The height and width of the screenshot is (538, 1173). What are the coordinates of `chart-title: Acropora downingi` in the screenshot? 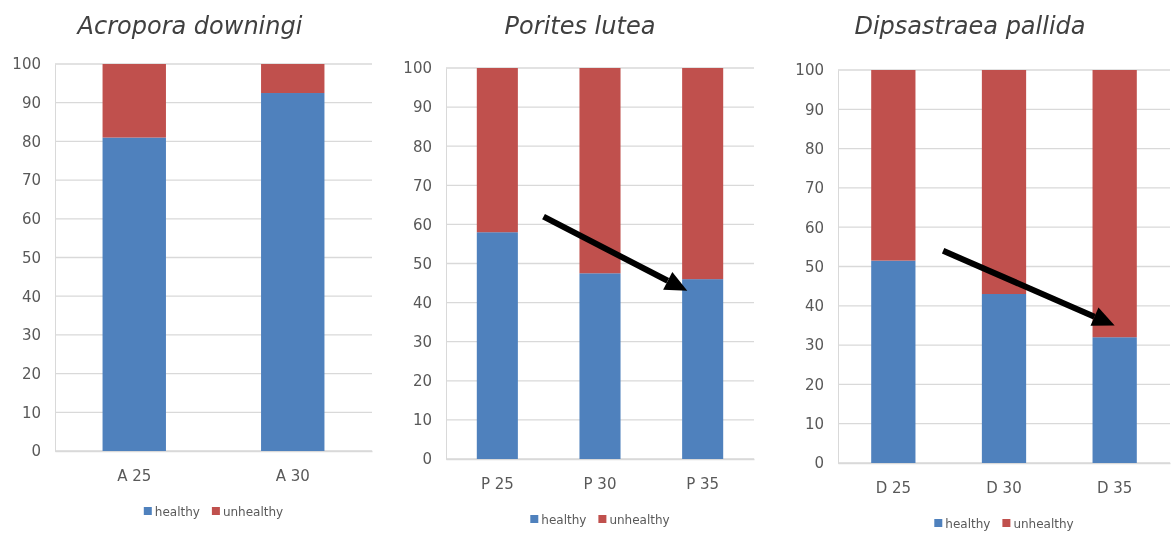 It's located at (189, 26).